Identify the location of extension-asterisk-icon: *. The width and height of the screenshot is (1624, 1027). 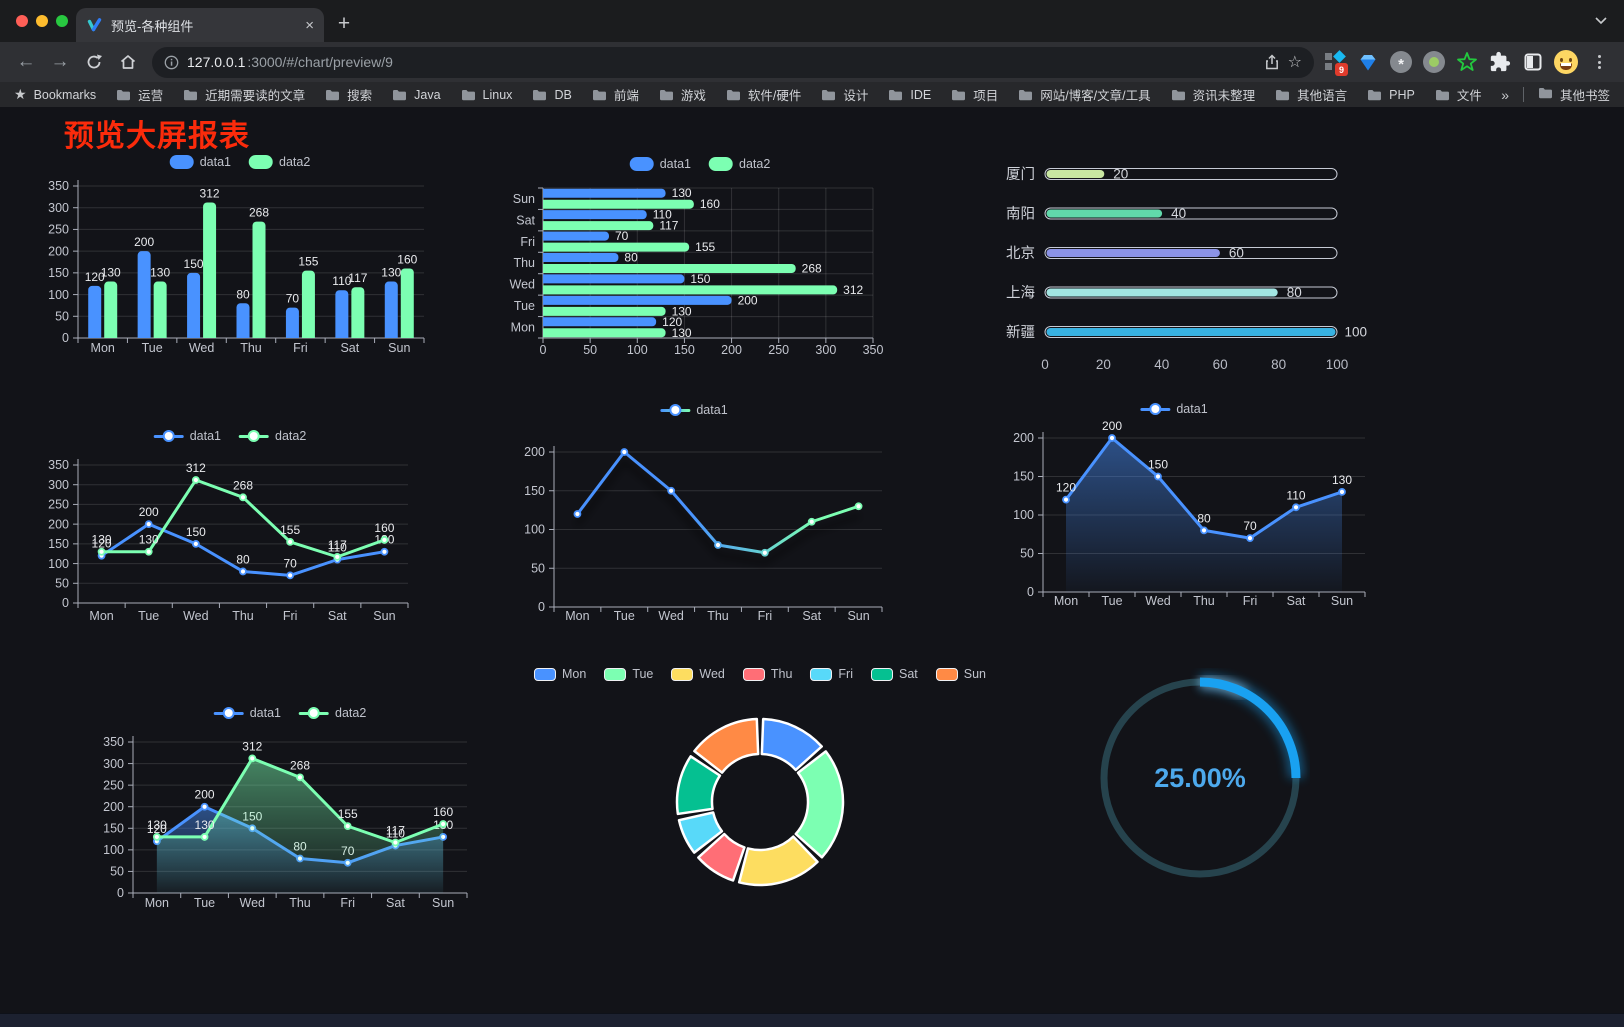
(1401, 62).